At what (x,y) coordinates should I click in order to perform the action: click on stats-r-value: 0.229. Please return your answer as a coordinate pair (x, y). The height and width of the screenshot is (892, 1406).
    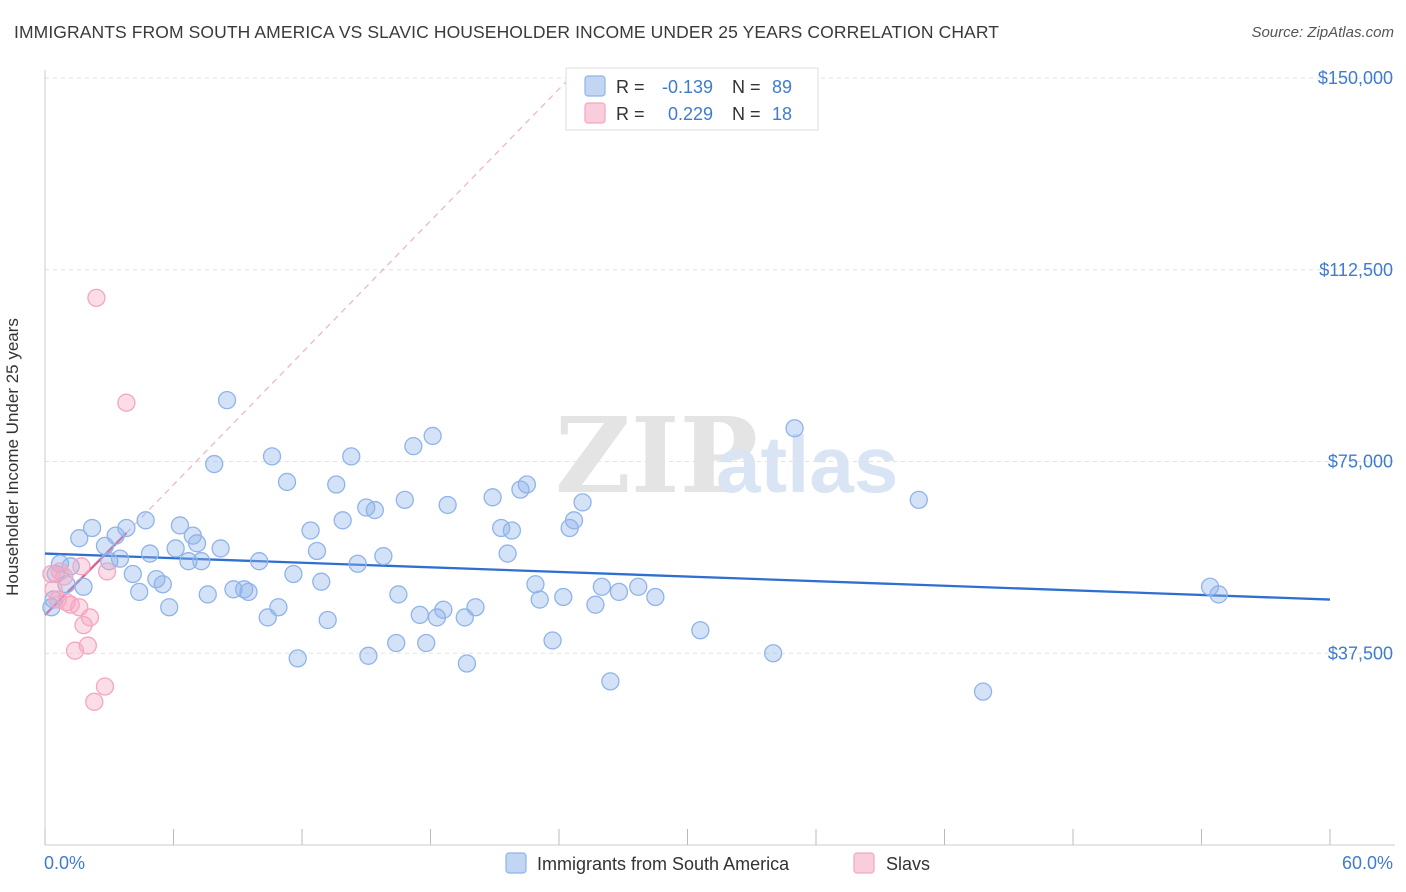
    Looking at the image, I should click on (690, 114).